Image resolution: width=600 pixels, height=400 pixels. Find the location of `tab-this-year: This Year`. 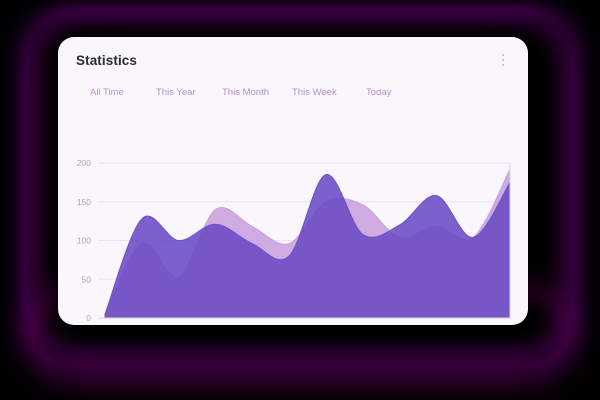

tab-this-year: This Year is located at coordinates (176, 92).